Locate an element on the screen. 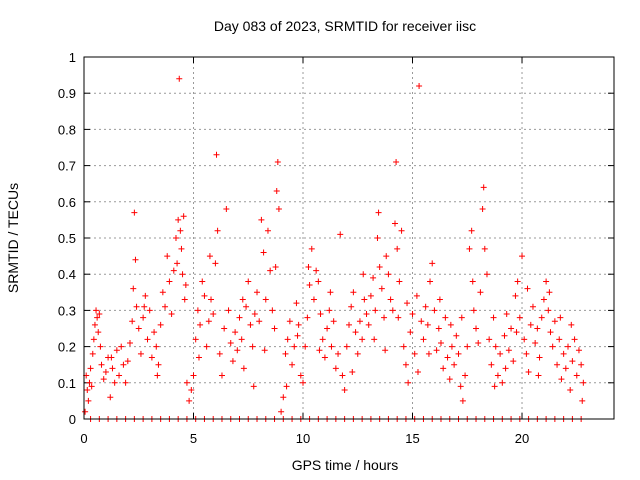  x-tick-label: 15 is located at coordinates (412, 438).